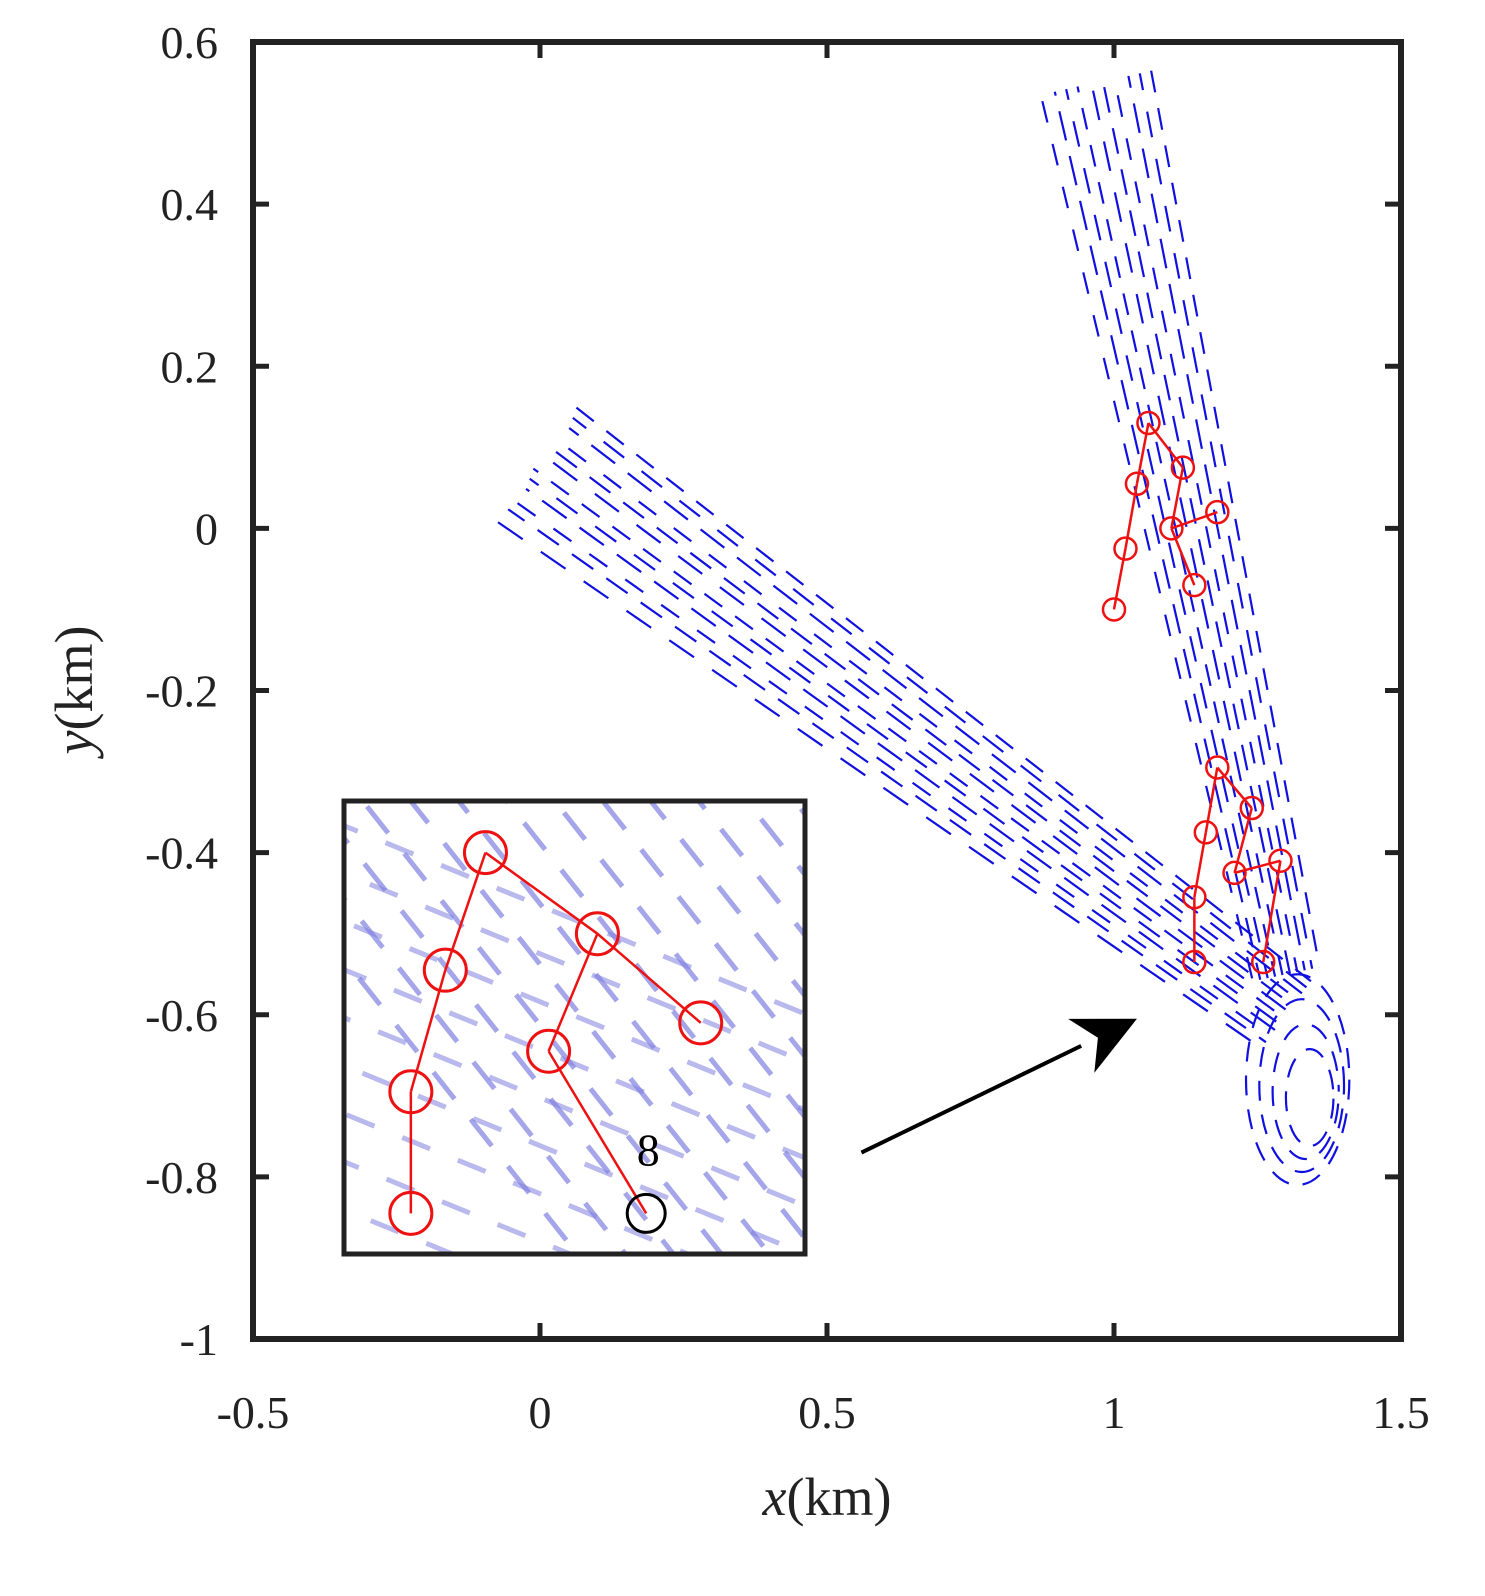  I want to click on x-axis-var: x, so click(774, 1497).